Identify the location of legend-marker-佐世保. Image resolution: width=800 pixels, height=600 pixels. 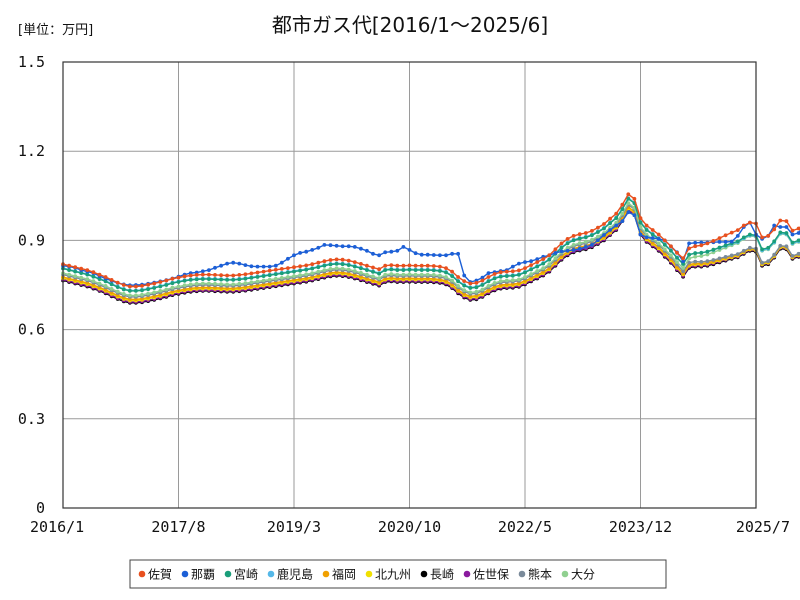
(467, 574).